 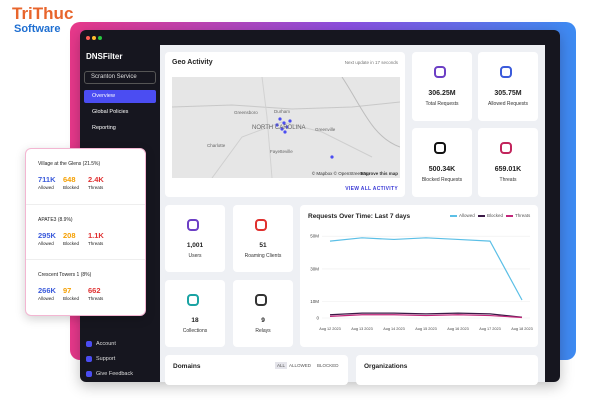 What do you see at coordinates (447, 370) in the screenshot?
I see `organizations-card: Organizations` at bounding box center [447, 370].